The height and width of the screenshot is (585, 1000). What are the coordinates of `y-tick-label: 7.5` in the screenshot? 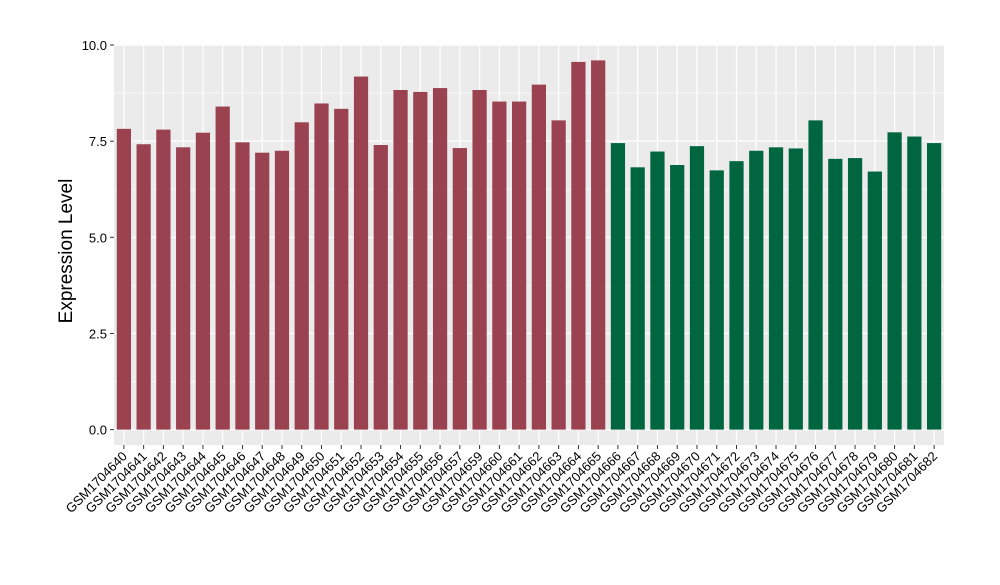 It's located at (98, 141).